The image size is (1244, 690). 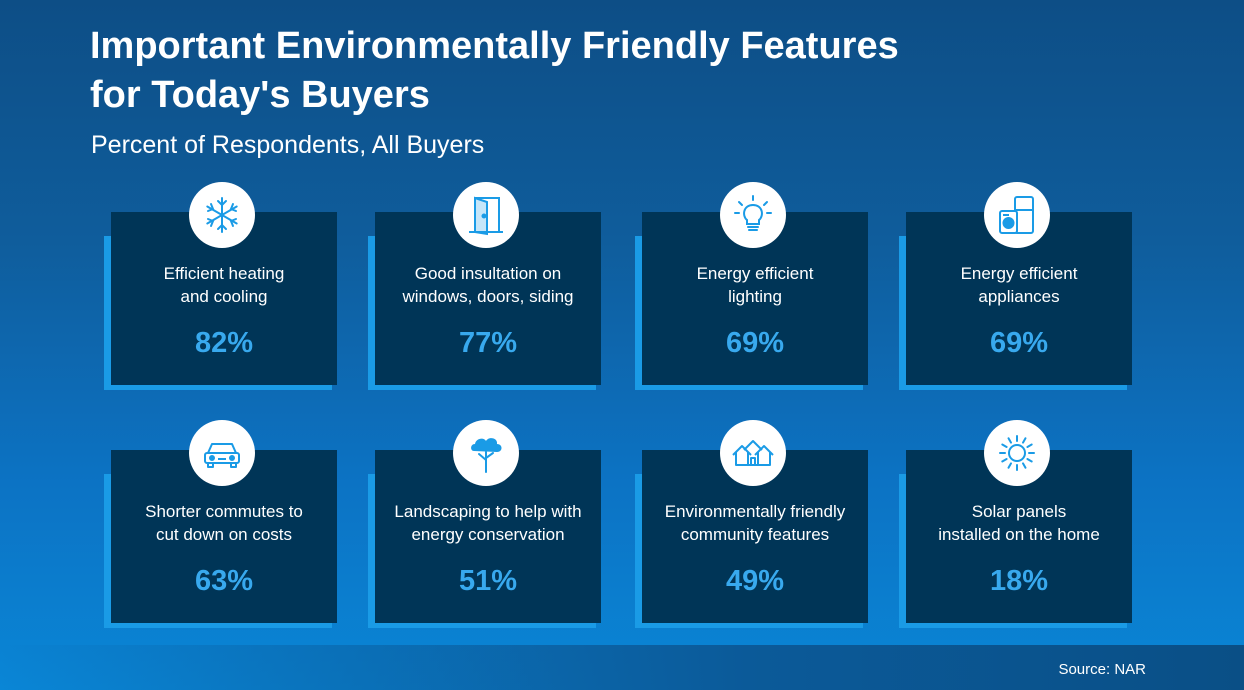 What do you see at coordinates (288, 145) in the screenshot?
I see `chart-subtitle: Percent of Respondents, All Buyers` at bounding box center [288, 145].